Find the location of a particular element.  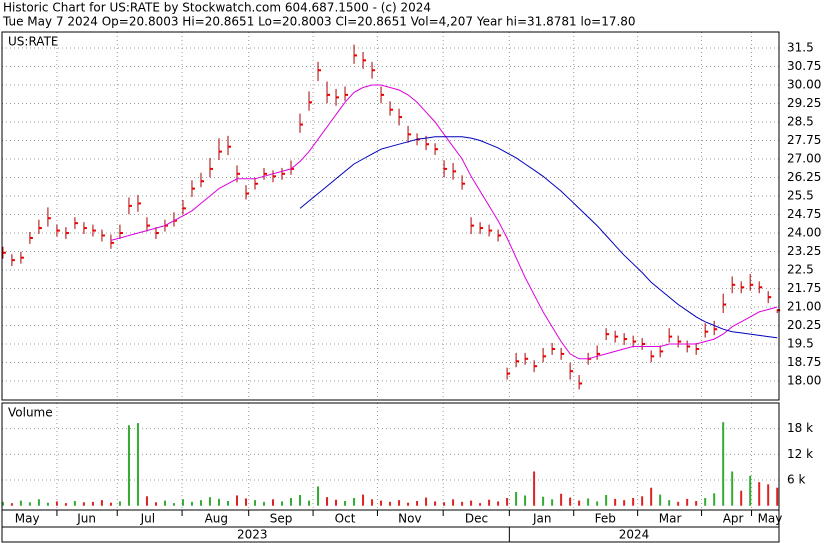

y-tick-label: 23.25 is located at coordinates (804, 251).